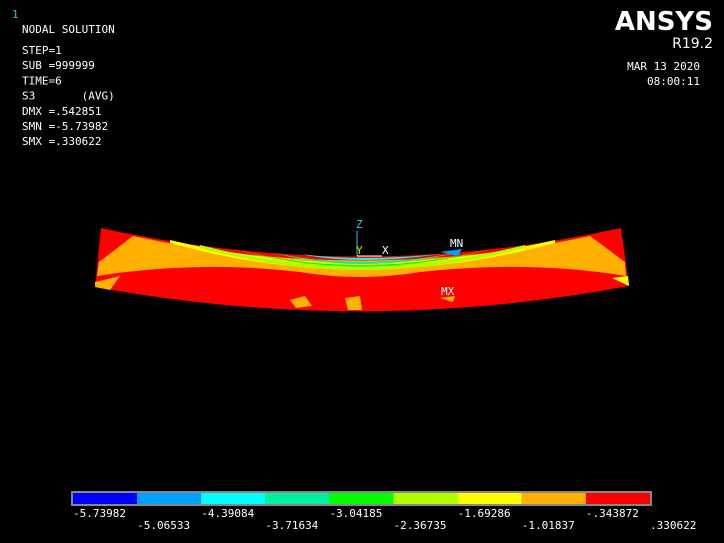 The width and height of the screenshot is (724, 543). I want to click on legend-label: -4.39084, so click(227, 513).